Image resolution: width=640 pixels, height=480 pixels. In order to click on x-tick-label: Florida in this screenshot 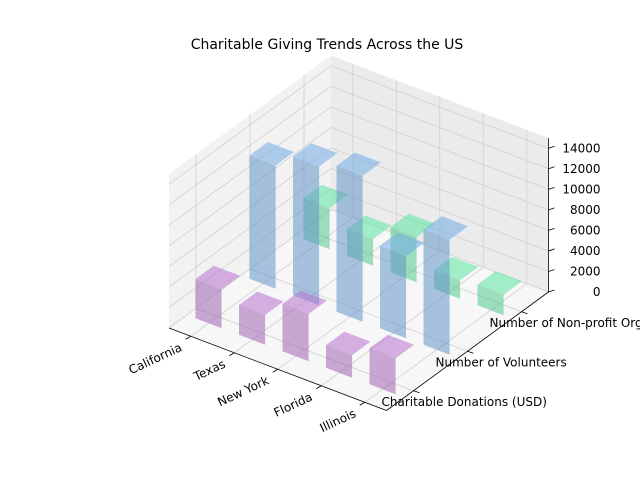, I will do `click(293, 405)`.